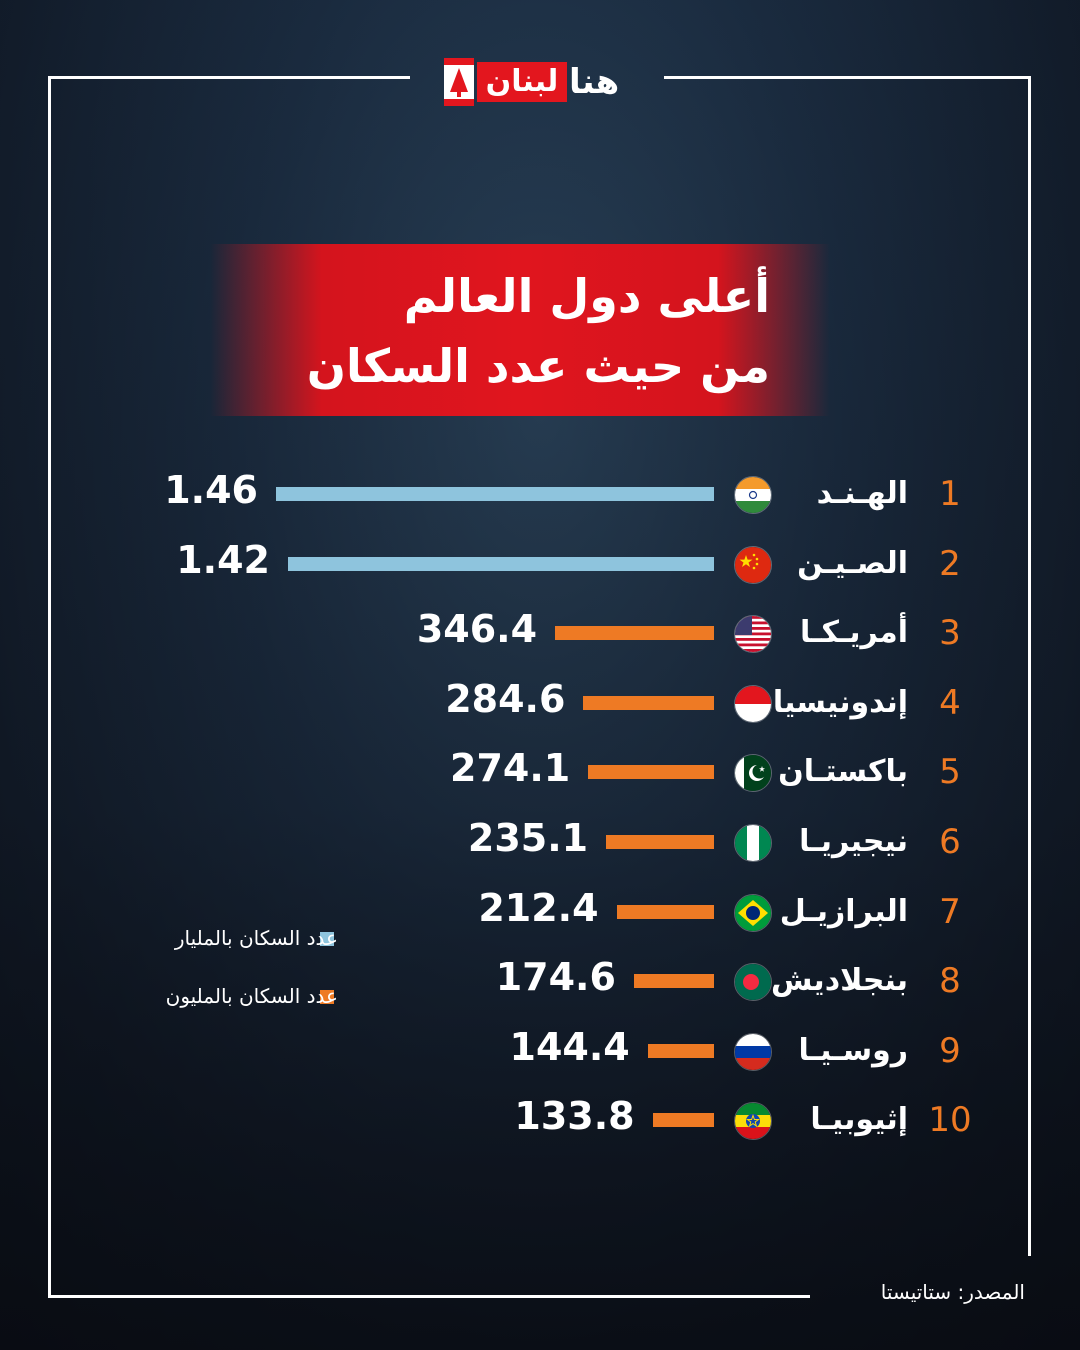  What do you see at coordinates (477, 629) in the screenshot?
I see `value-label-3: 346.4` at bounding box center [477, 629].